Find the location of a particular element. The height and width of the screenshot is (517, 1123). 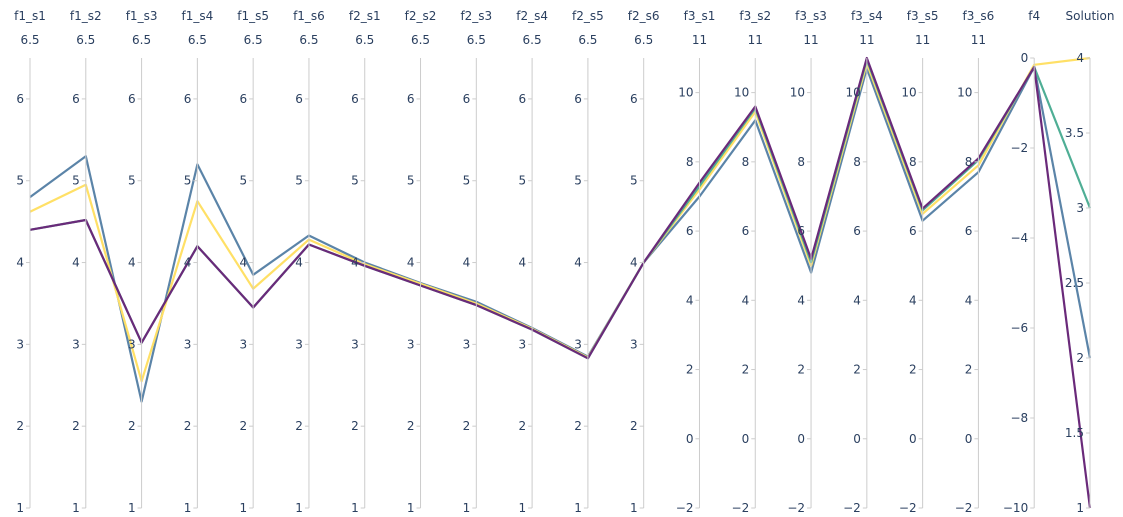

axis-f1_s6: f1_s6 6.5 1 2 3 4 5 6 is located at coordinates (309, 262).